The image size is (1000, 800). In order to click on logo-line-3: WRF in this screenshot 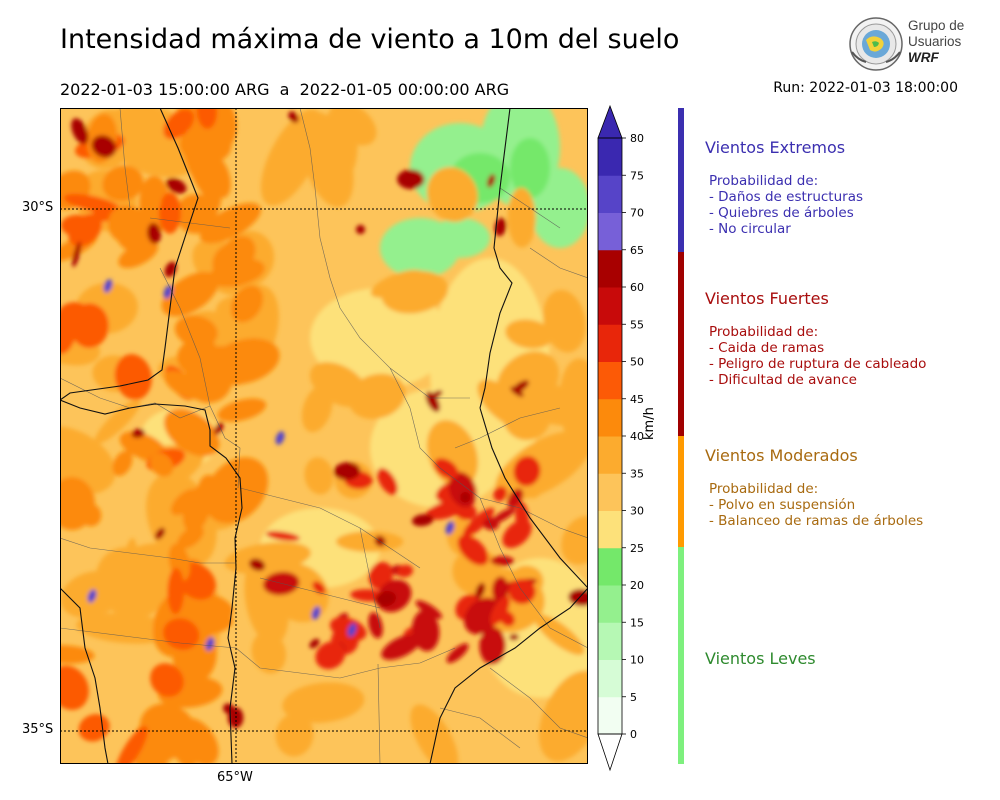, I will do `click(923, 57)`.